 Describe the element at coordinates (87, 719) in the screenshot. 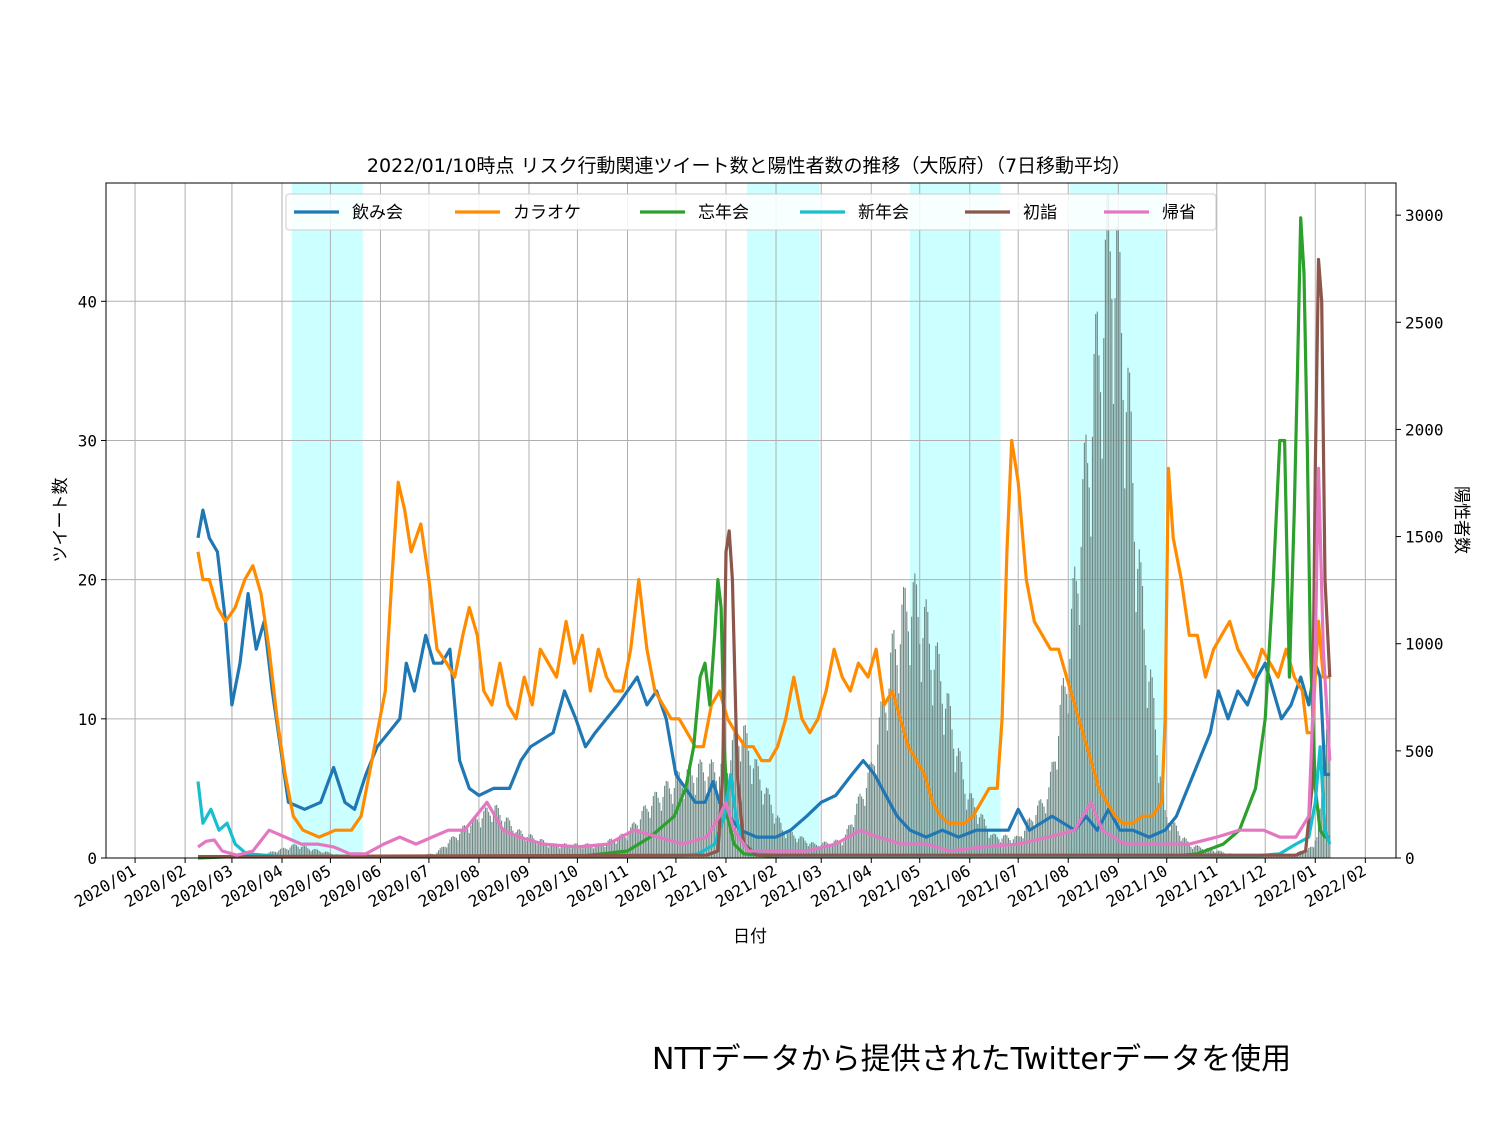

I see `left-tick-label-1: 10` at that location.